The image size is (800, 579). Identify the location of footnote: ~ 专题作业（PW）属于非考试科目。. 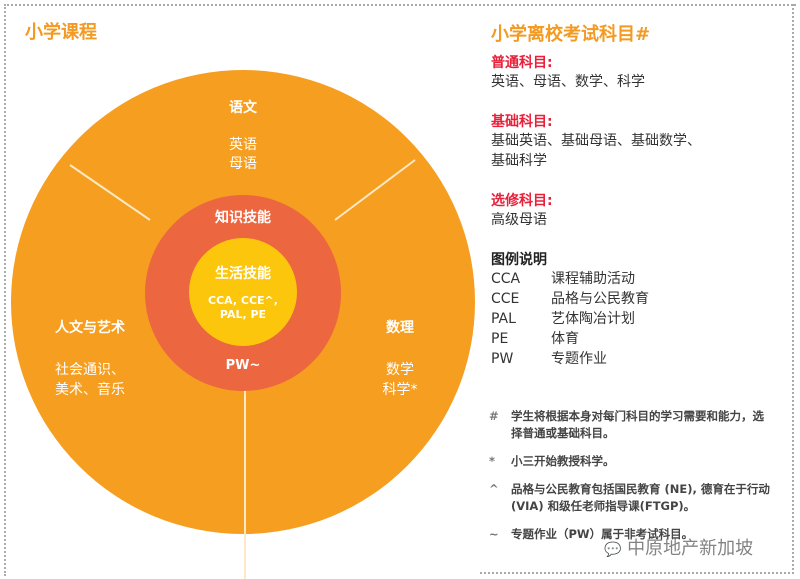
(591, 534).